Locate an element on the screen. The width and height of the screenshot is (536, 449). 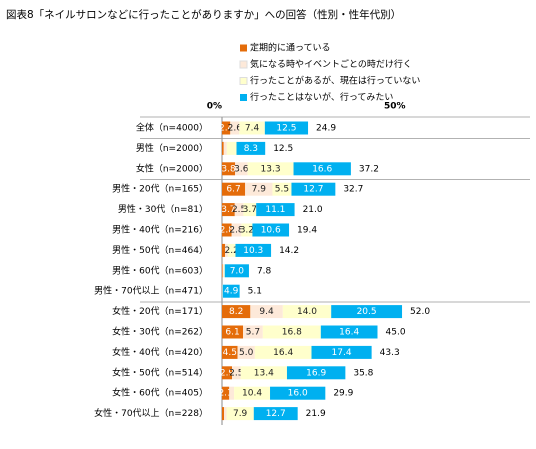
total-label: 14.2 is located at coordinates (289, 251).